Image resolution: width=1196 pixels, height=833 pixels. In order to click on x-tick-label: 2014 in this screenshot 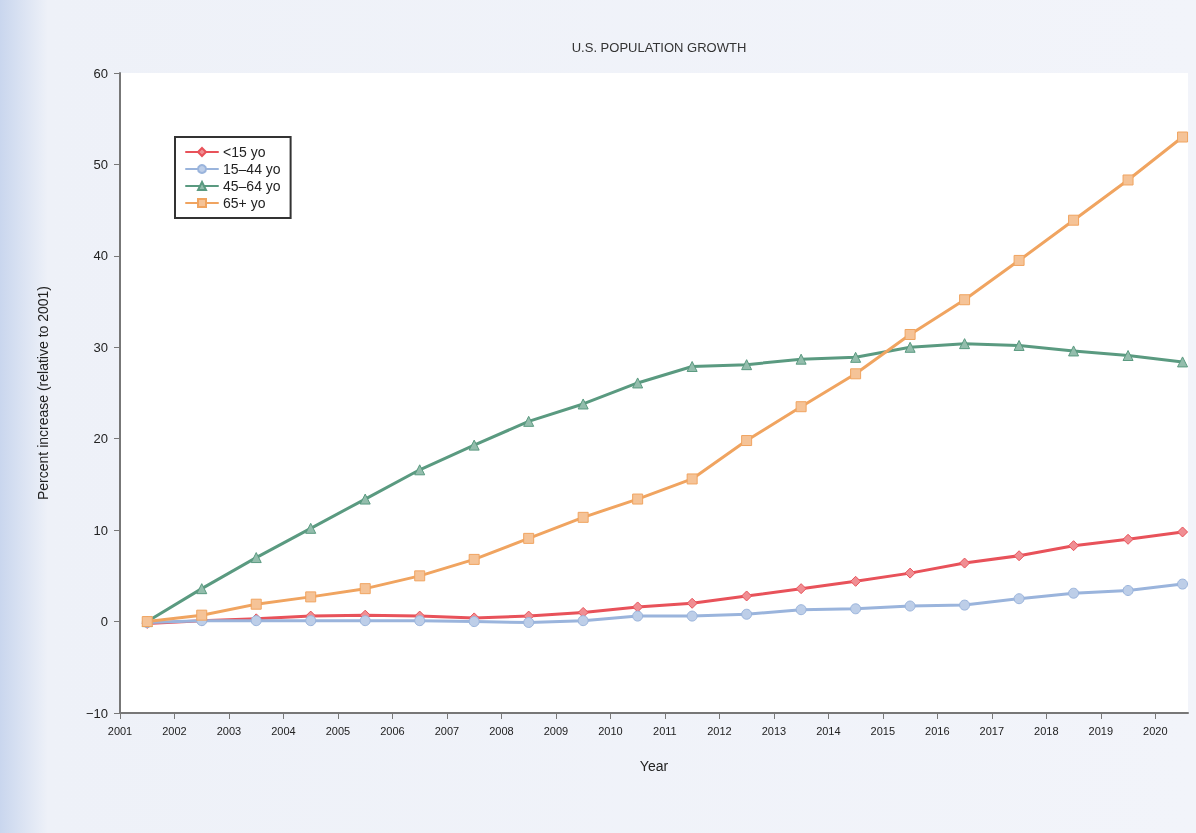, I will do `click(828, 730)`.